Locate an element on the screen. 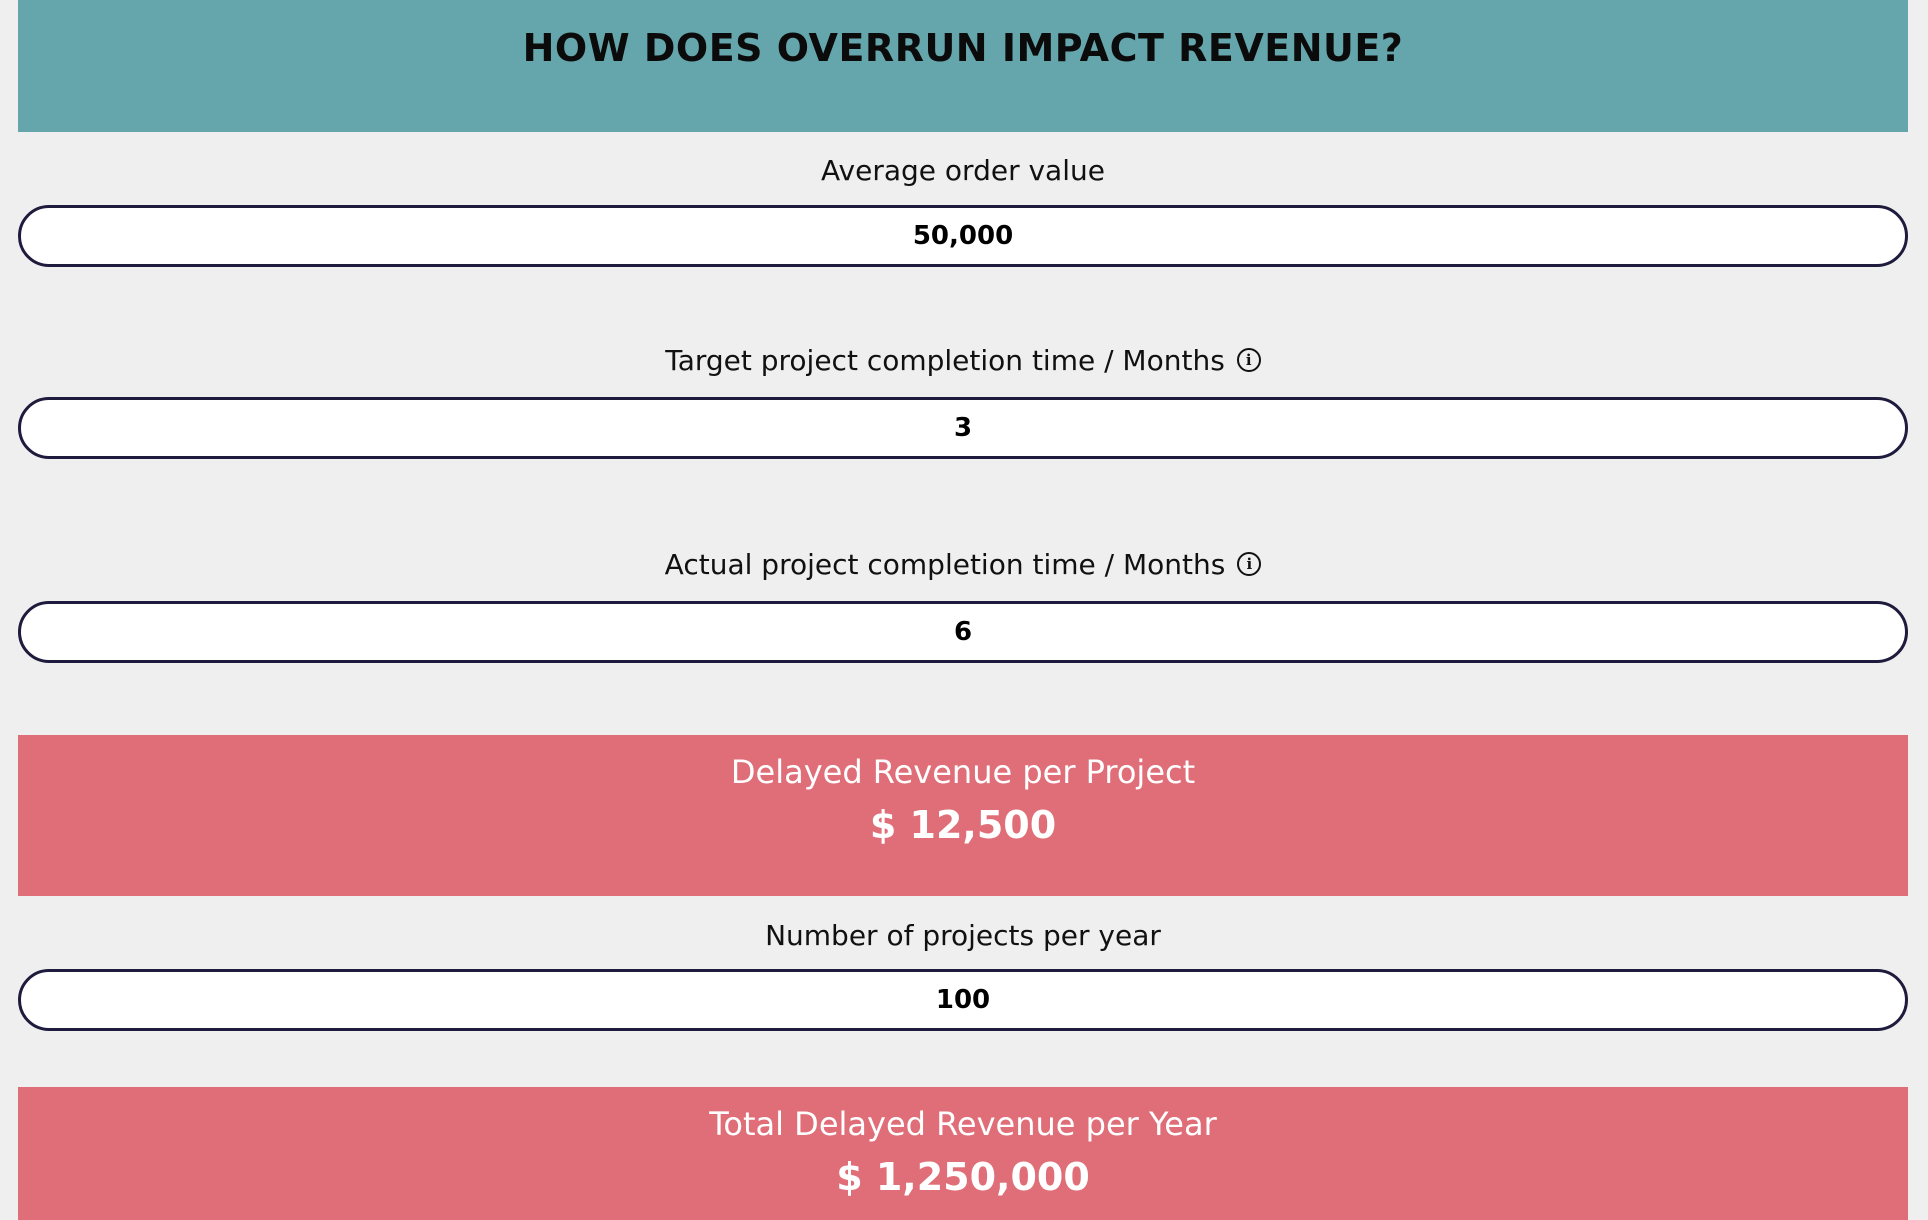 The width and height of the screenshot is (1928, 1220). total-delayed-revenue-value: $ 1,250,000 is located at coordinates (963, 1177).